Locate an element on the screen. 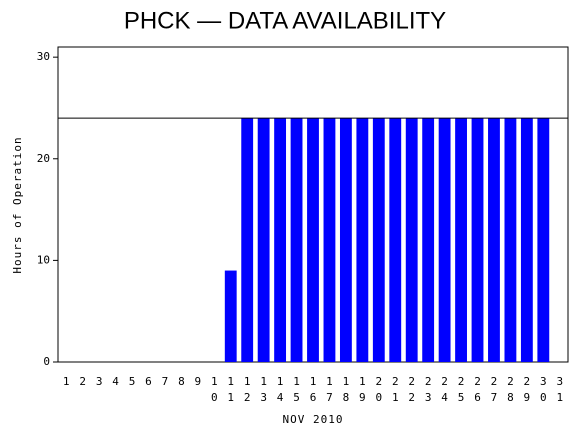 This screenshot has height=430, width=570. x-tick-label: 5 is located at coordinates (132, 381).